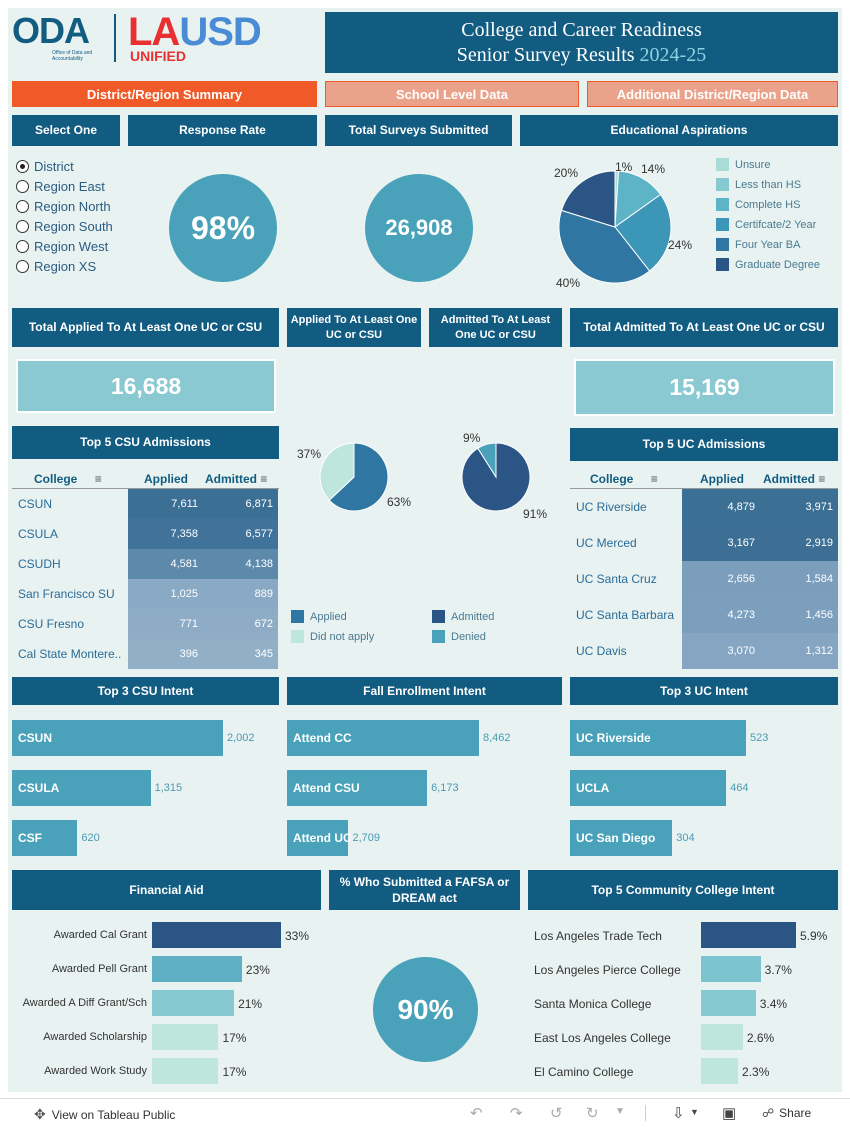 The image size is (850, 1127). Describe the element at coordinates (673, 55) in the screenshot. I see `title-year: 2024-25` at that location.